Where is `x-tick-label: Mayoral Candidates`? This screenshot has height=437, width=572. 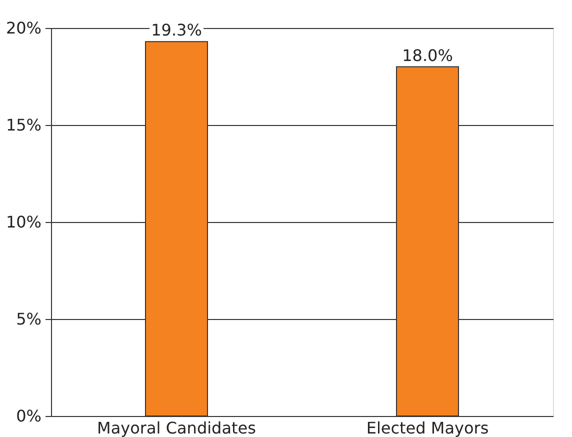
x-tick-label: Mayoral Candidates is located at coordinates (176, 427).